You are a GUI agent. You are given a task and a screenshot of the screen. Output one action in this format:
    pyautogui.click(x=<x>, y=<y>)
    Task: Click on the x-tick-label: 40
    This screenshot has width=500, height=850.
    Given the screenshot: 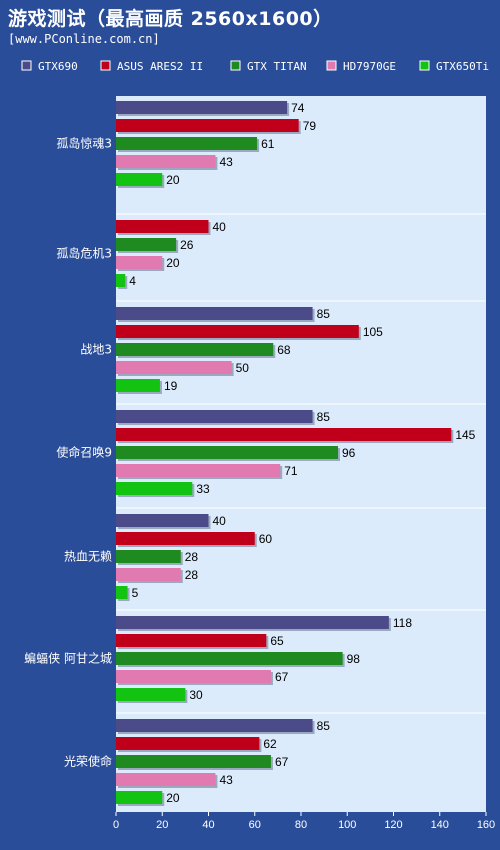 What is the action you would take?
    pyautogui.click(x=208, y=825)
    